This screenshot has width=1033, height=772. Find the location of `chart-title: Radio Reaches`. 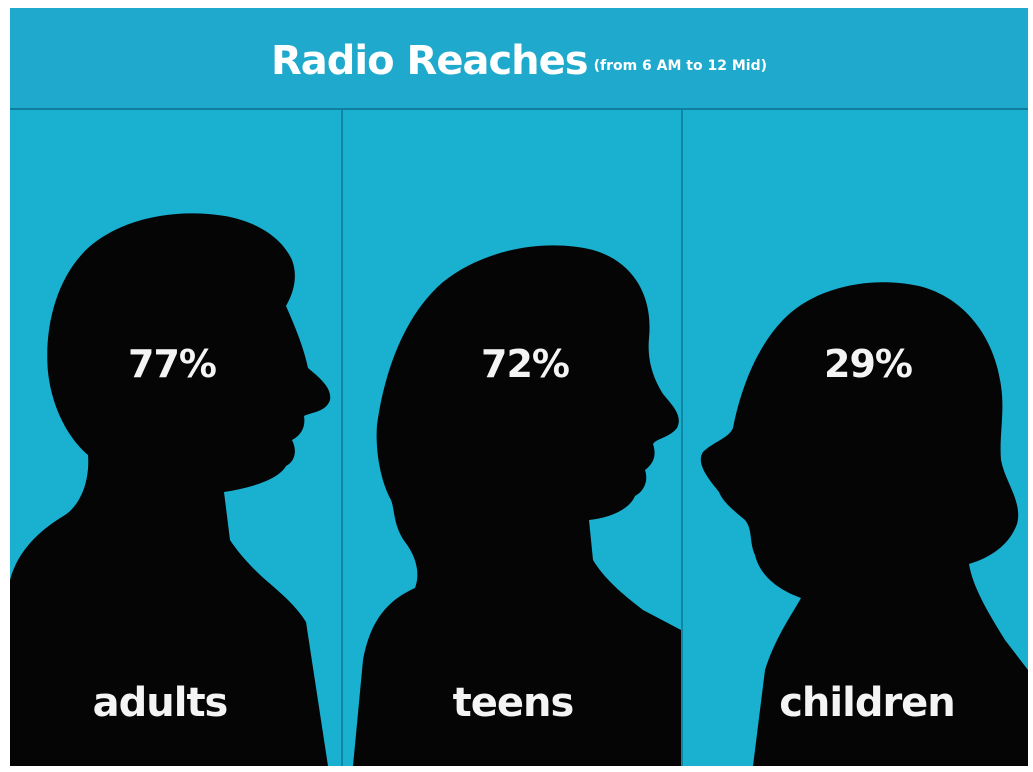

chart-title: Radio Reaches is located at coordinates (429, 61).